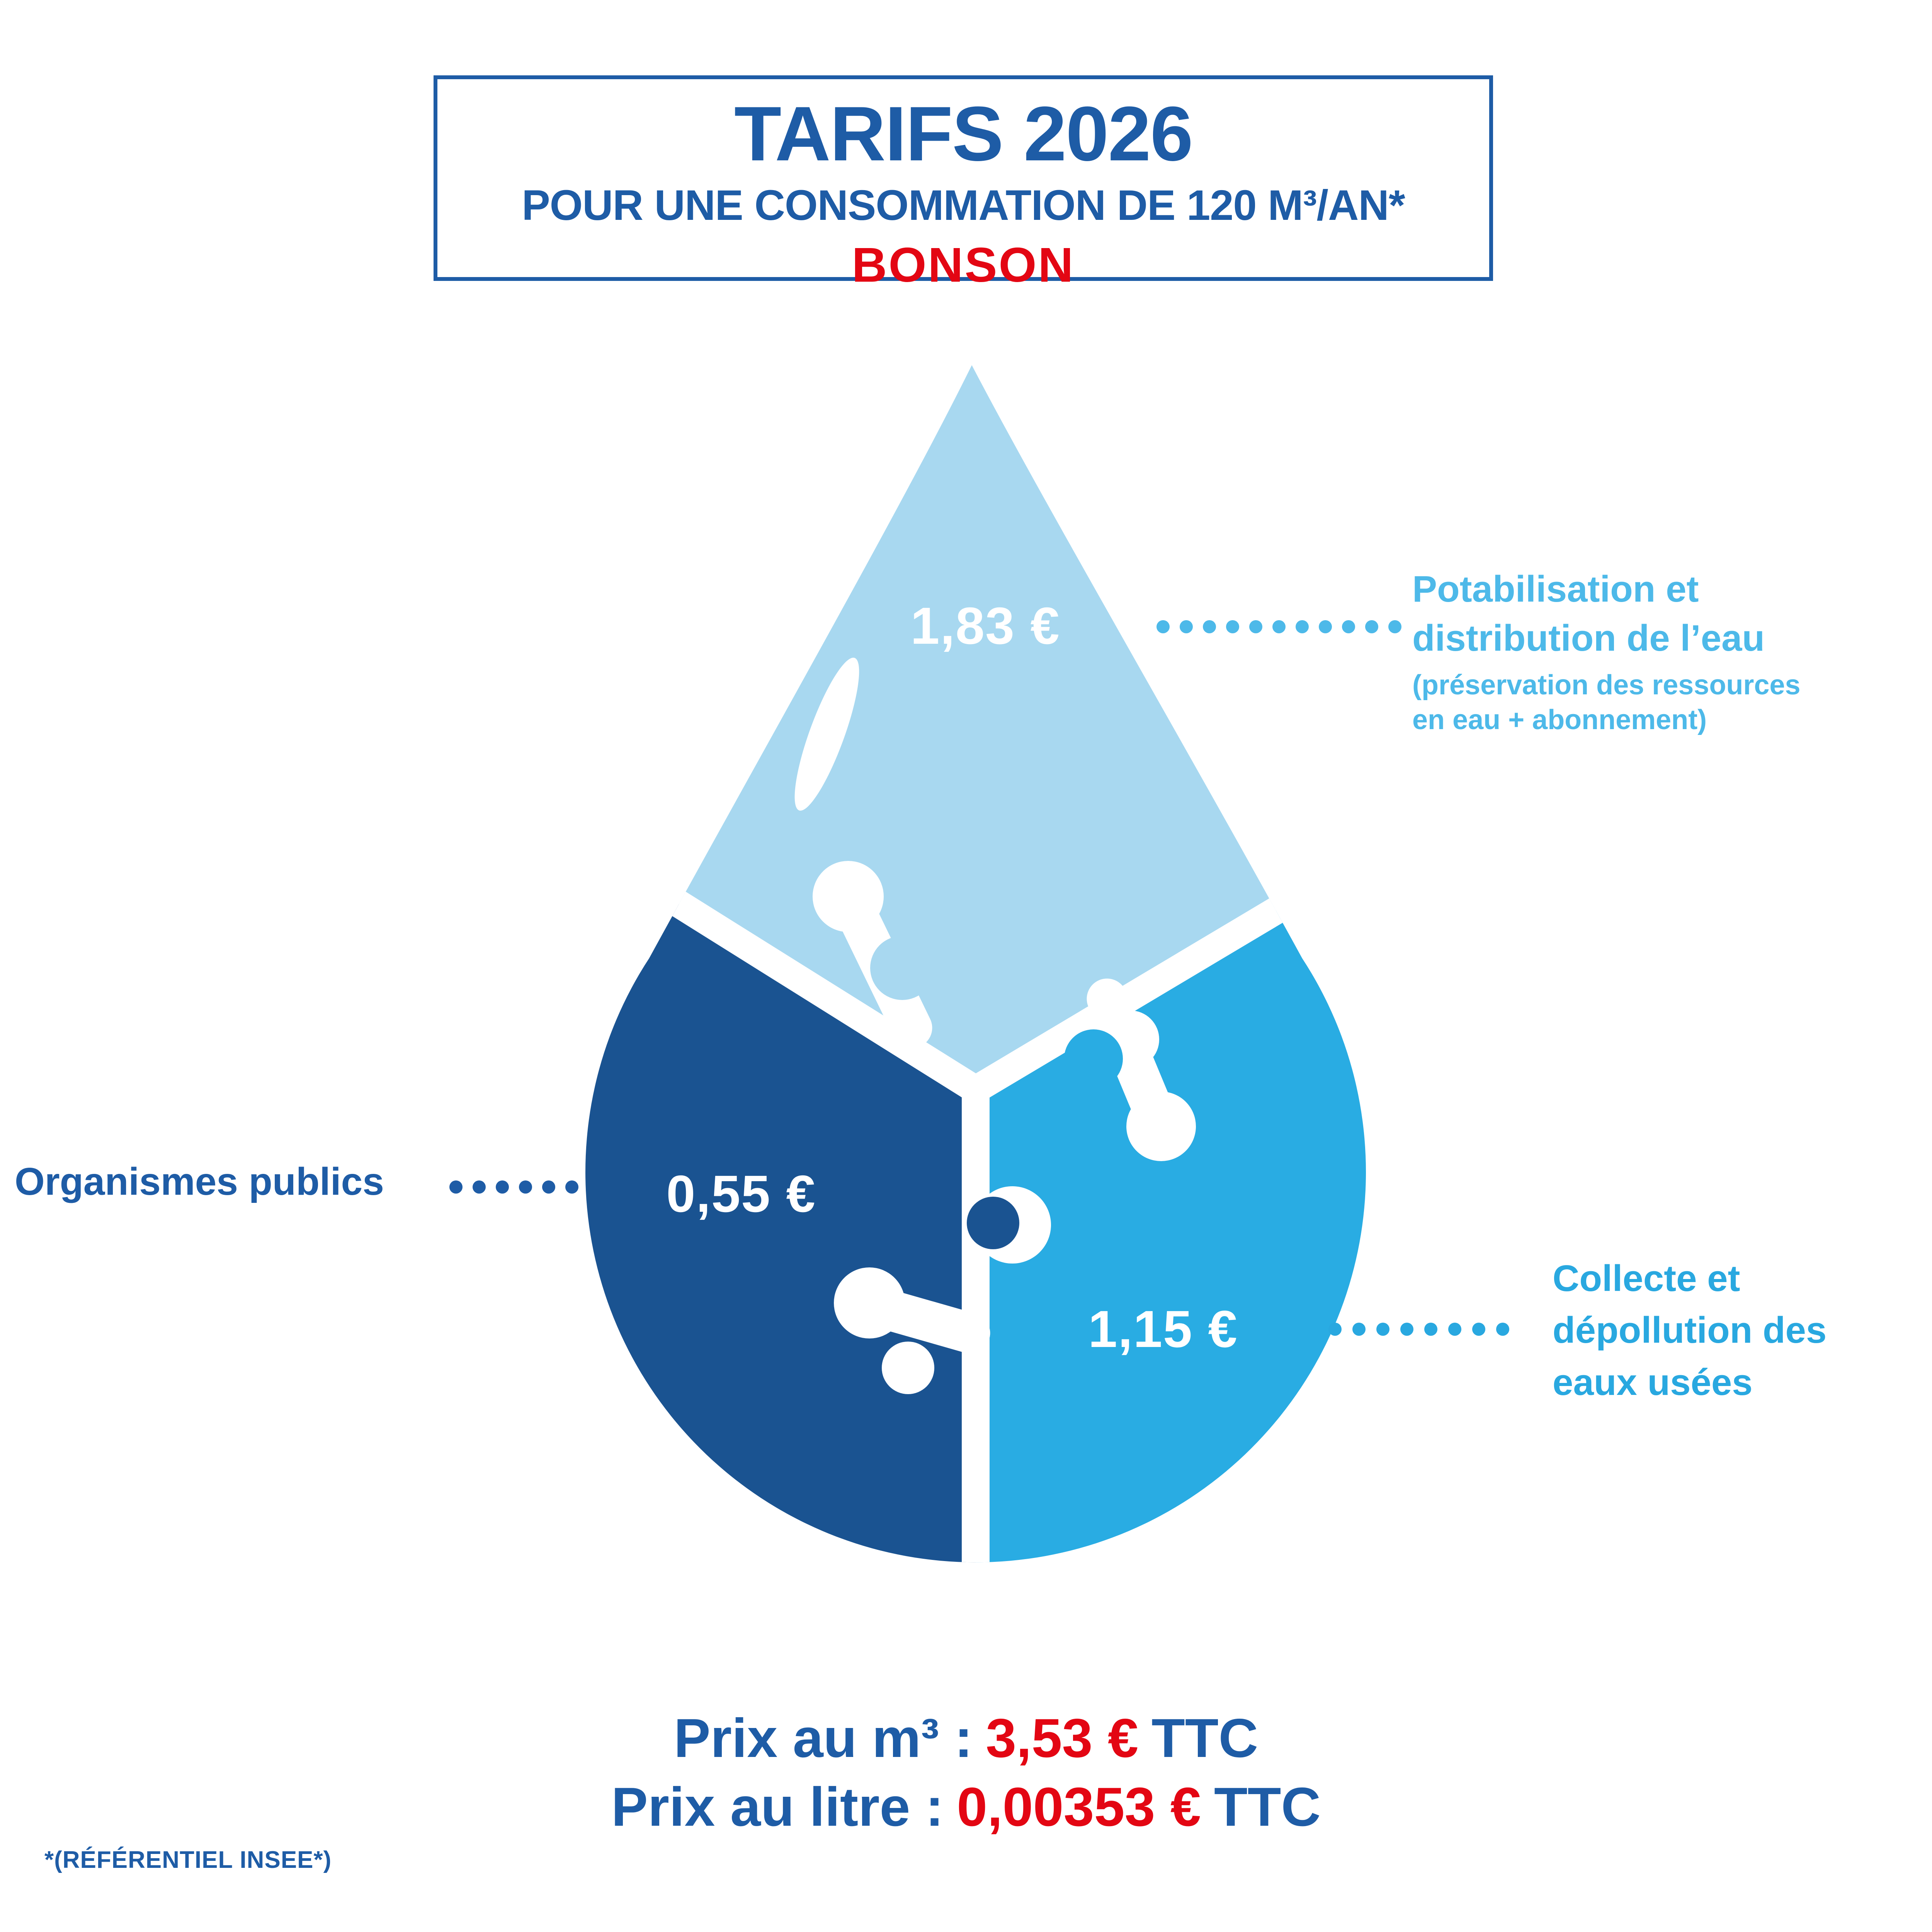  What do you see at coordinates (200, 1182) in the screenshot?
I see `annotation-organismes: Organismes publics` at bounding box center [200, 1182].